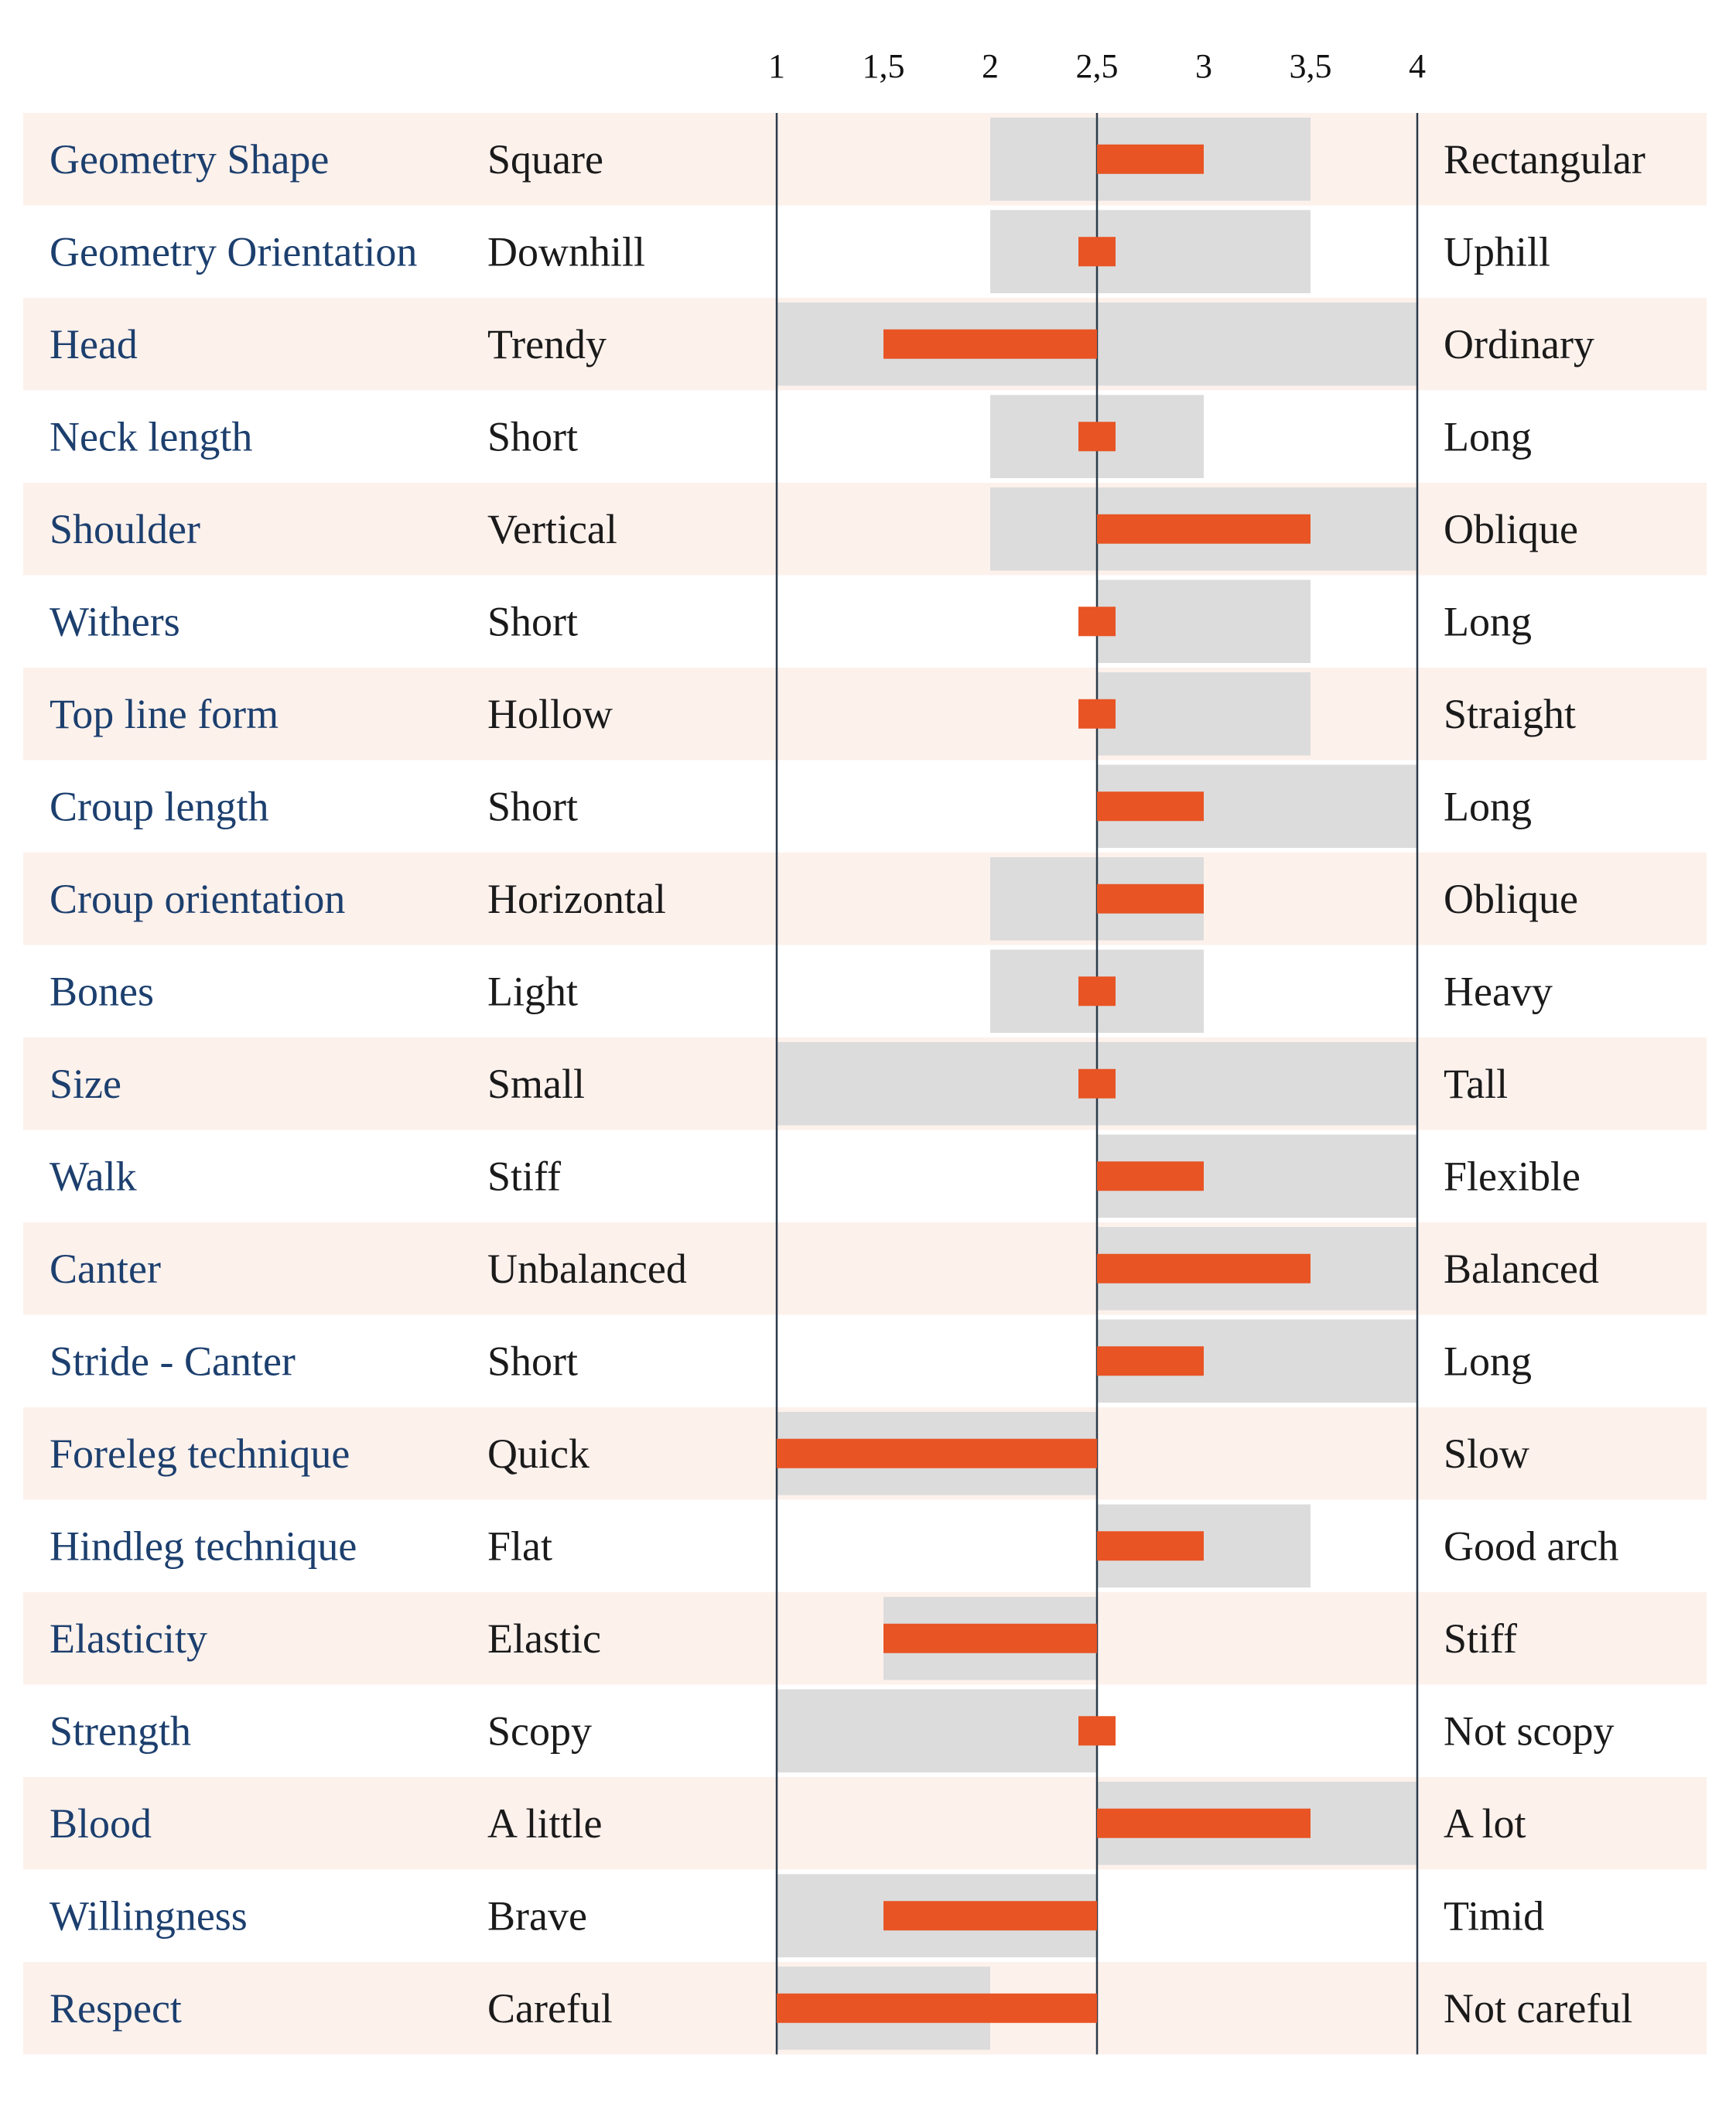  Describe the element at coordinates (200, 1453) in the screenshot. I see `trait-label: Foreleg technique` at that location.